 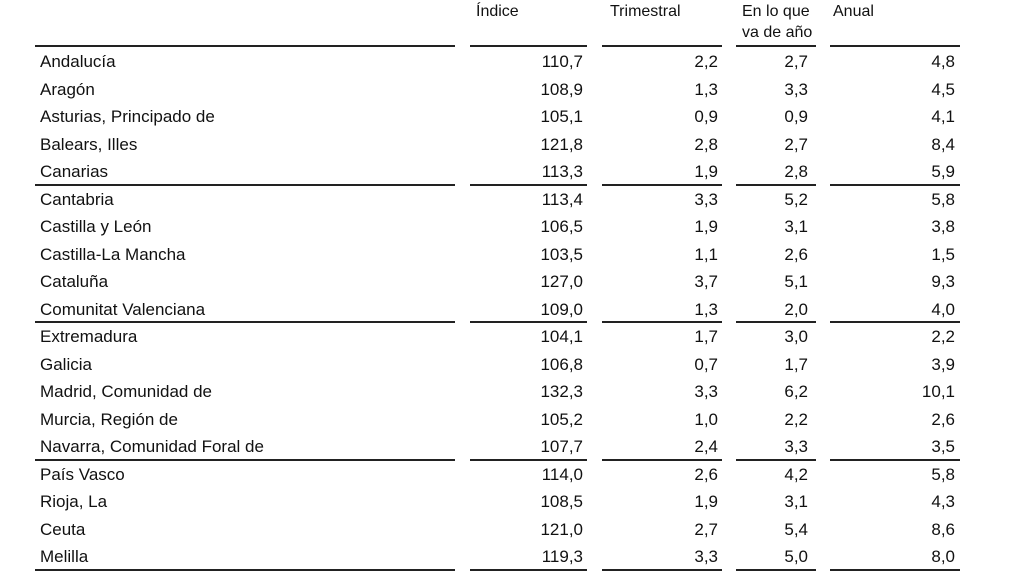 I want to click on table-row: Melilla 119,3 3,3 5,0 8,0, so click(x=512, y=556).